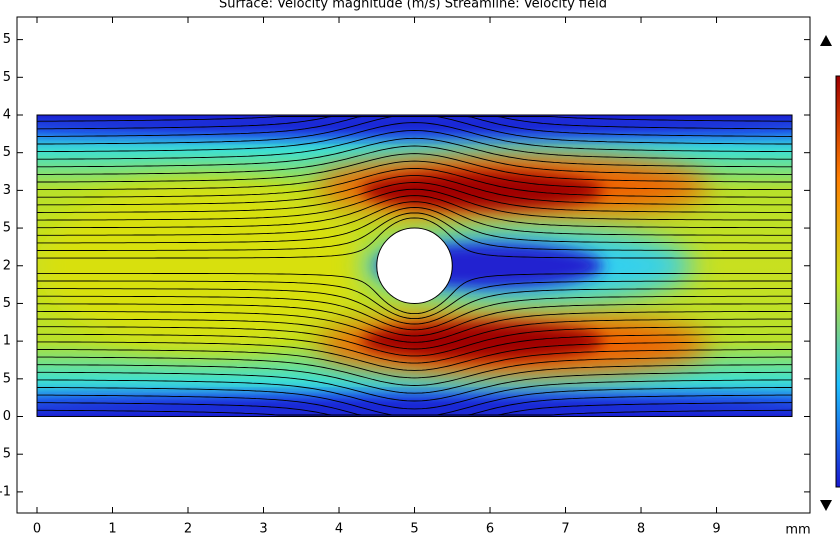  I want to click on x-tick-label: 2, so click(188, 529).